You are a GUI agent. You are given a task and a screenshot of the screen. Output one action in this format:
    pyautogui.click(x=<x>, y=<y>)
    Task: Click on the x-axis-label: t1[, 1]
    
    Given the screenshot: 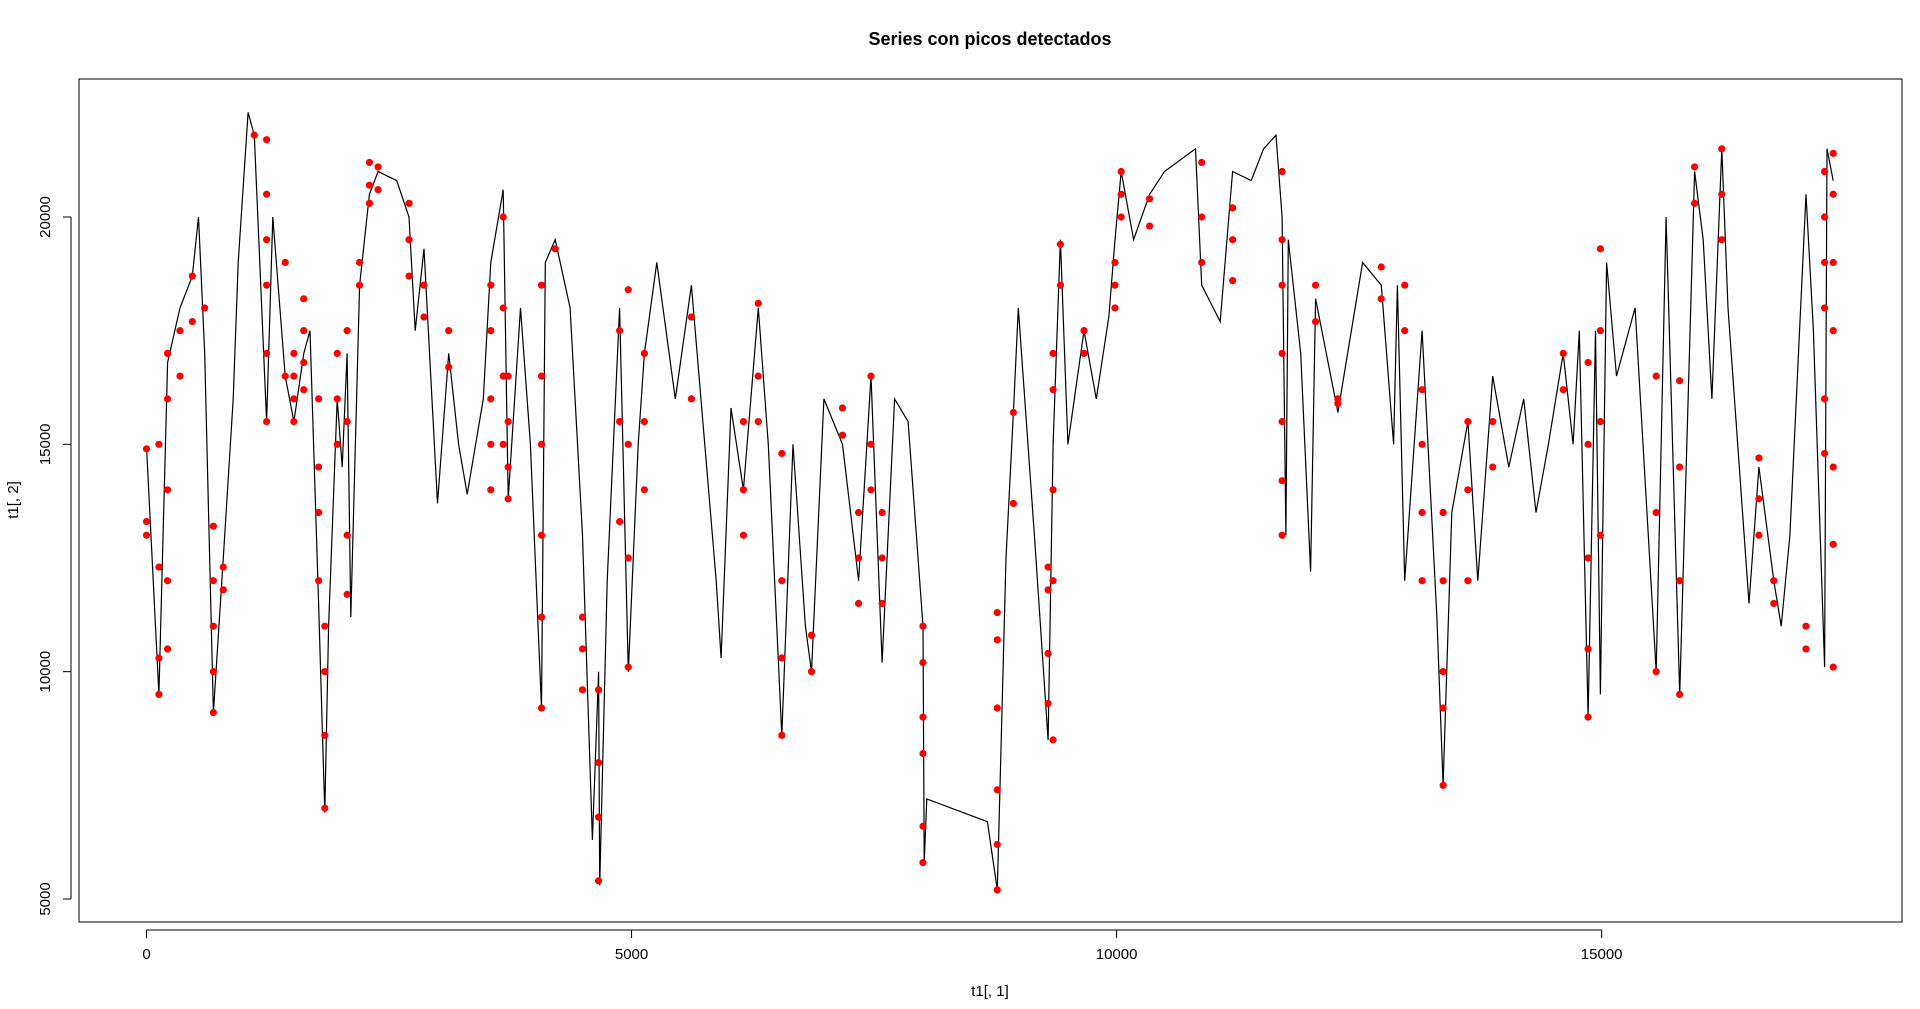 What is the action you would take?
    pyautogui.click(x=990, y=991)
    